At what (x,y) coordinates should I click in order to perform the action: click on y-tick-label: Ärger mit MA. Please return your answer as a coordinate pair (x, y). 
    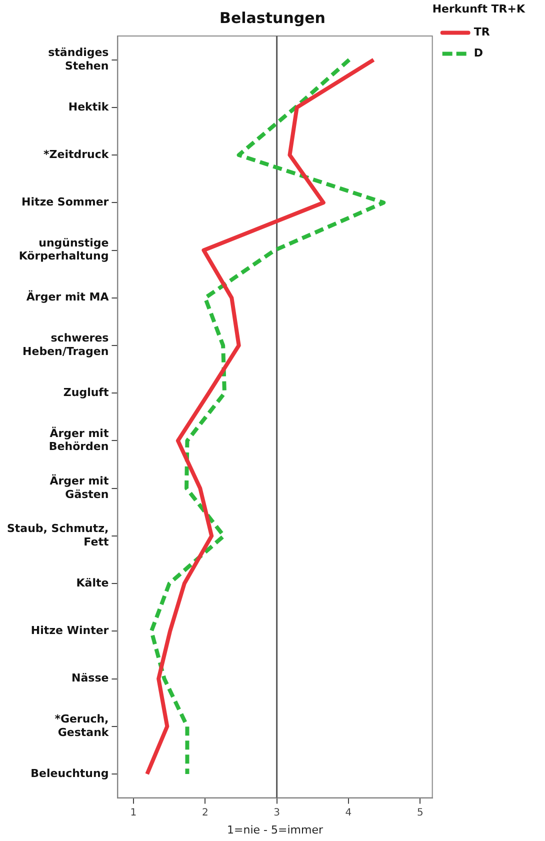
    Looking at the image, I should click on (68, 297).